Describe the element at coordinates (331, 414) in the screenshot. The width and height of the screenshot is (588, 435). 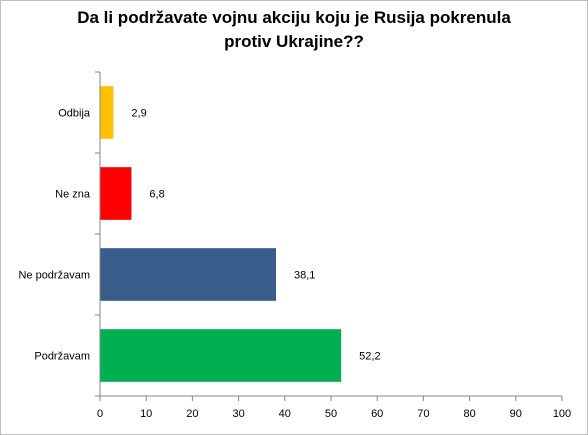
I see `x-tick-label: 50` at that location.